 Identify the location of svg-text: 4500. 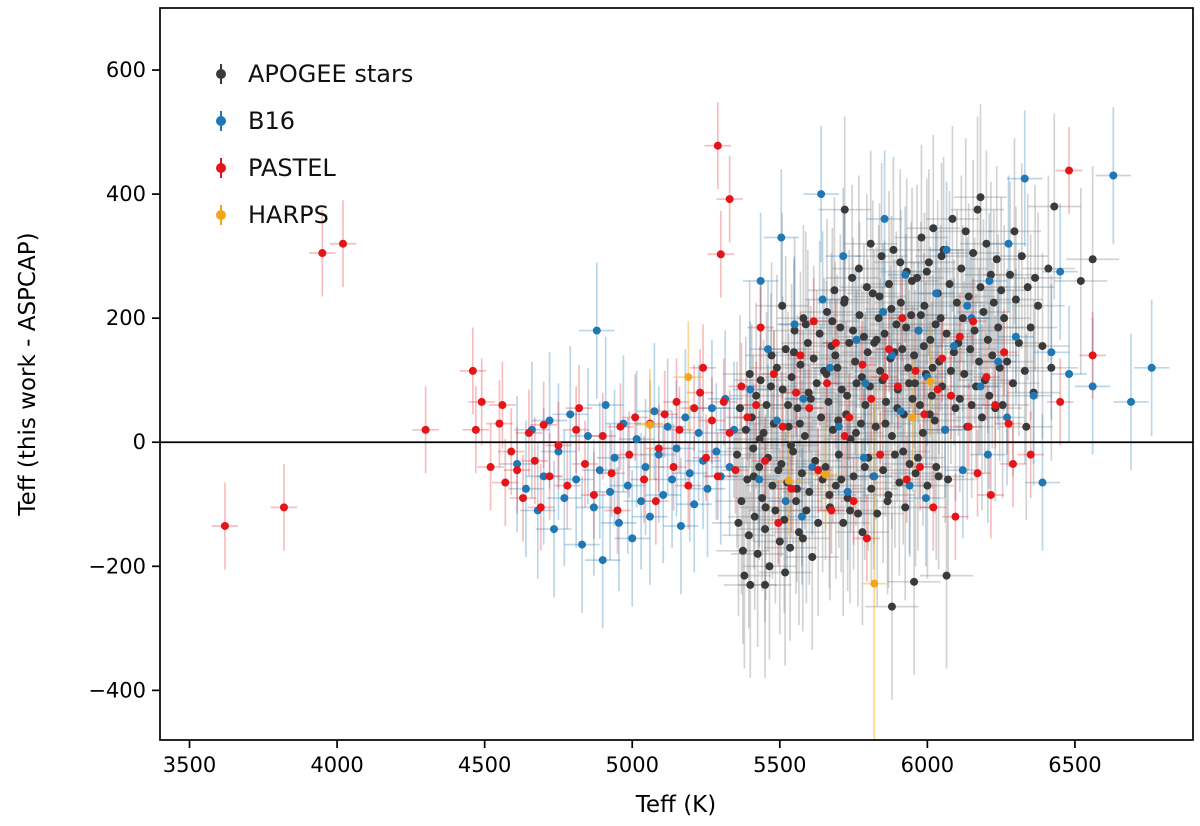
(484, 765).